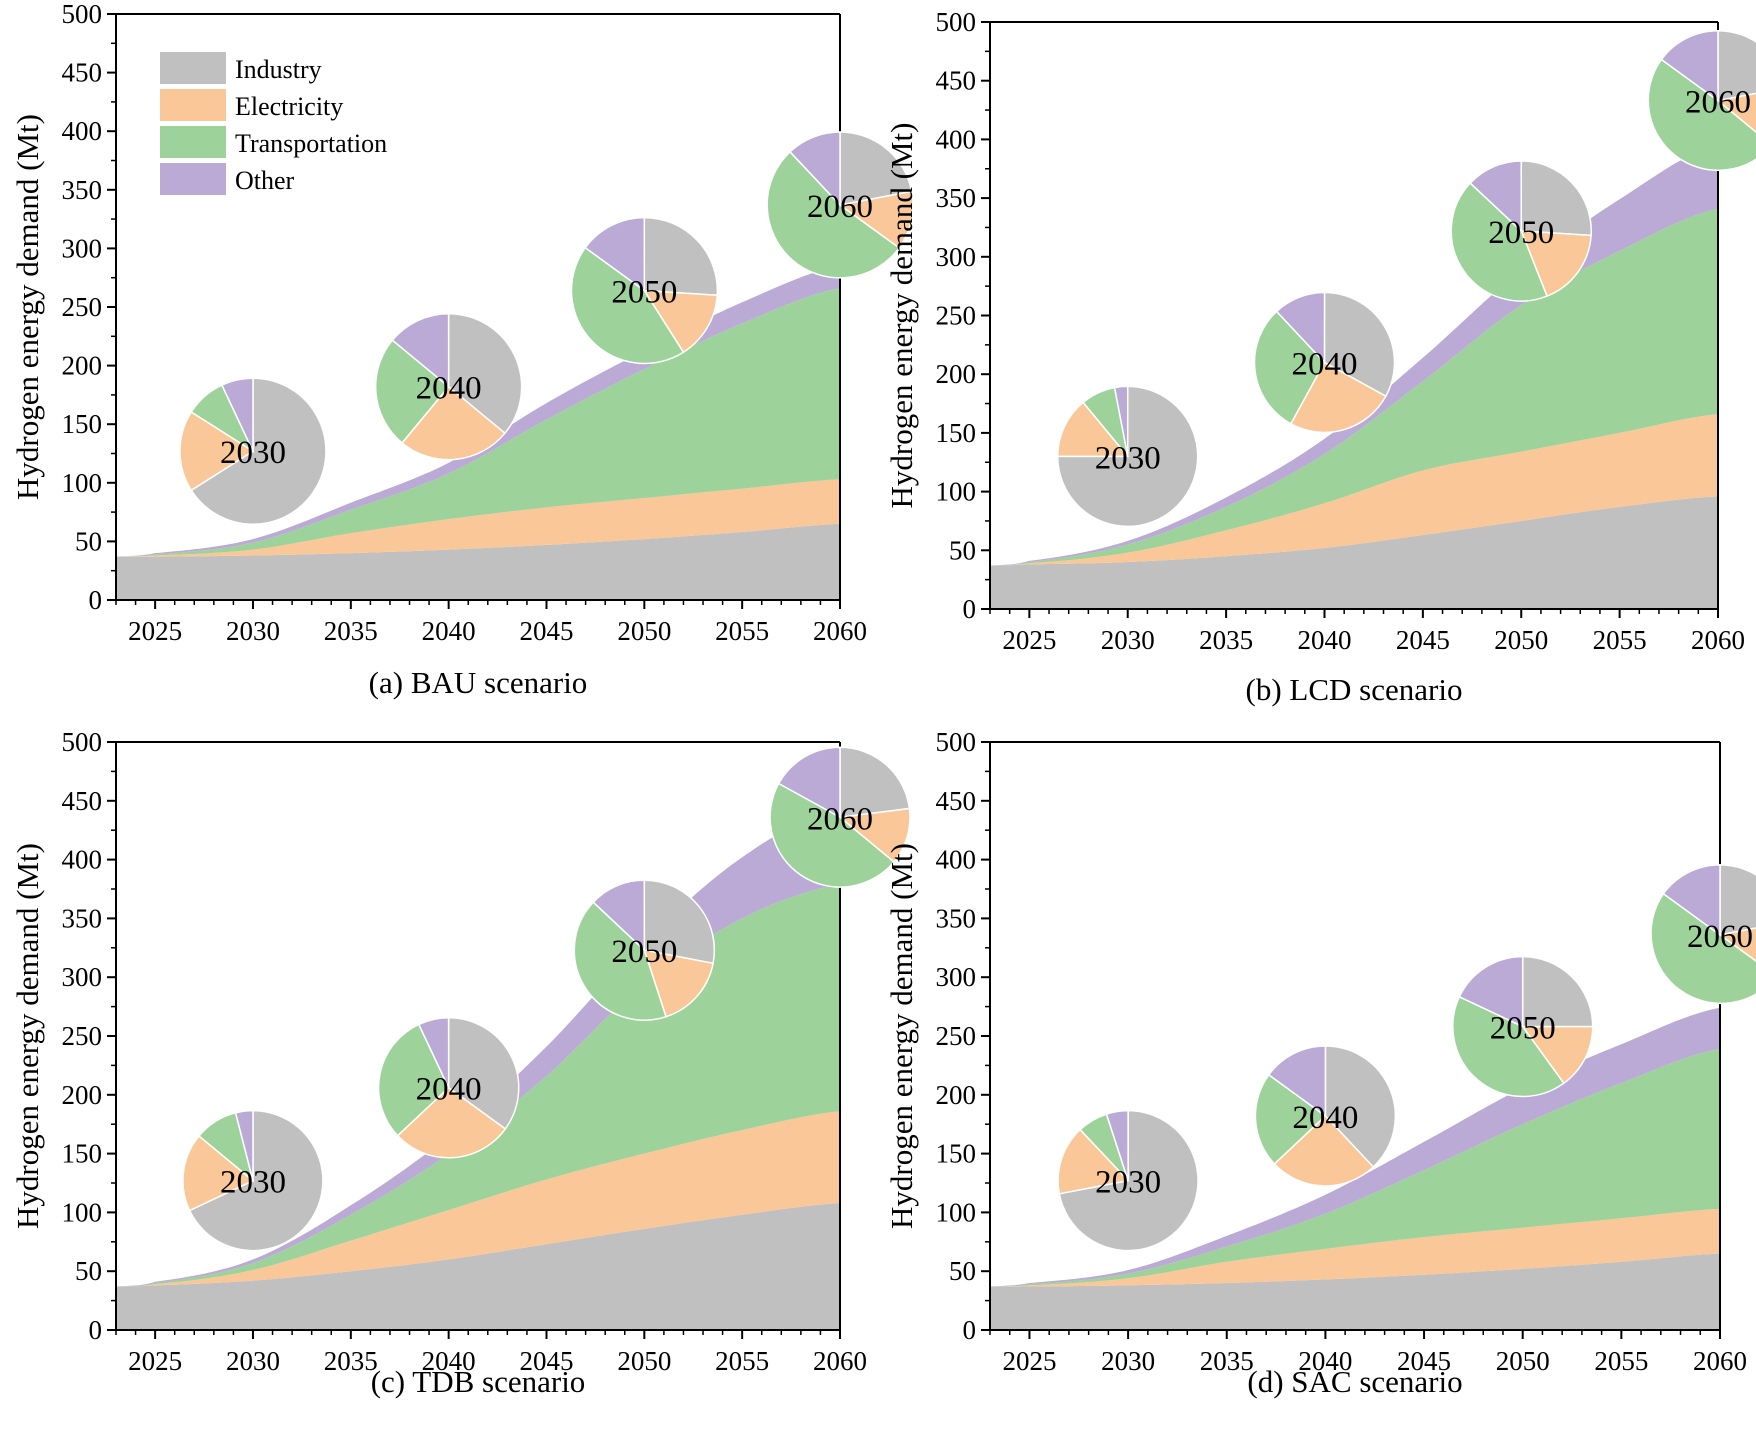  Describe the element at coordinates (289, 106) in the screenshot. I see `legend-label-electricity: Electricity` at that location.